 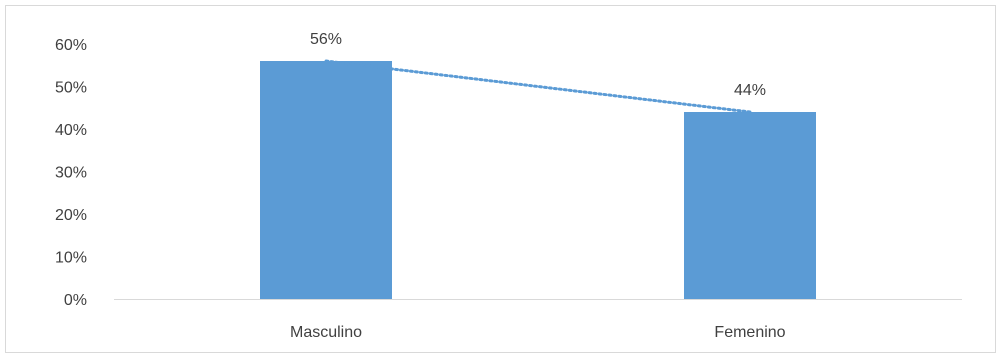 I want to click on y-axis-tick-labels: 0% 10% 20% 30% 40% 50% 60%, so click(x=71, y=173).